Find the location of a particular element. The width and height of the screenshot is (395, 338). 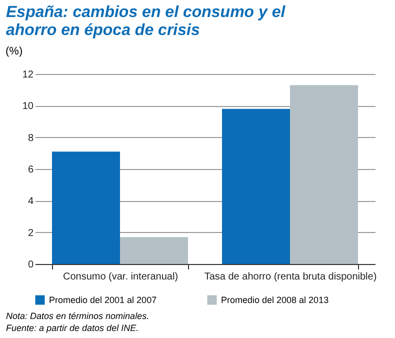

legend-label: Promedio del 2008 al 2013 is located at coordinates (275, 300).